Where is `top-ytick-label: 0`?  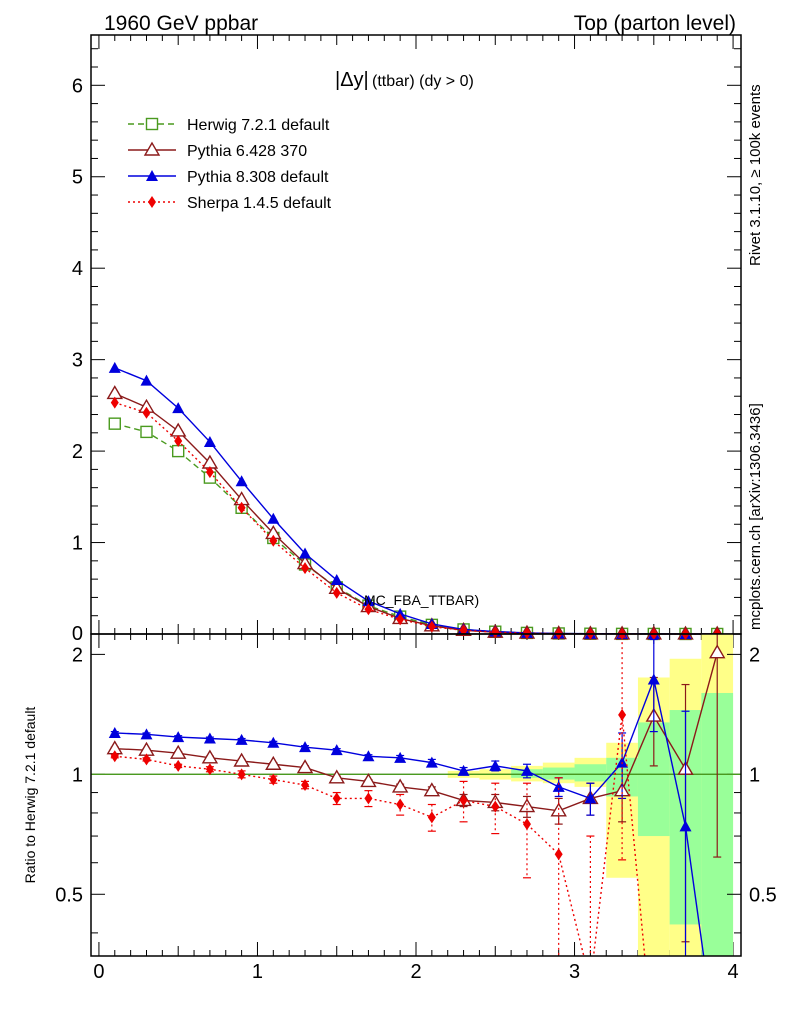
top-ytick-label: 0 is located at coordinates (77, 634).